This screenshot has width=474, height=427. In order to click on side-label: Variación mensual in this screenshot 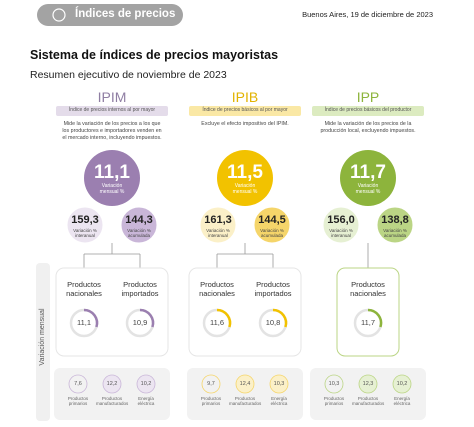, I will do `click(42, 337)`.